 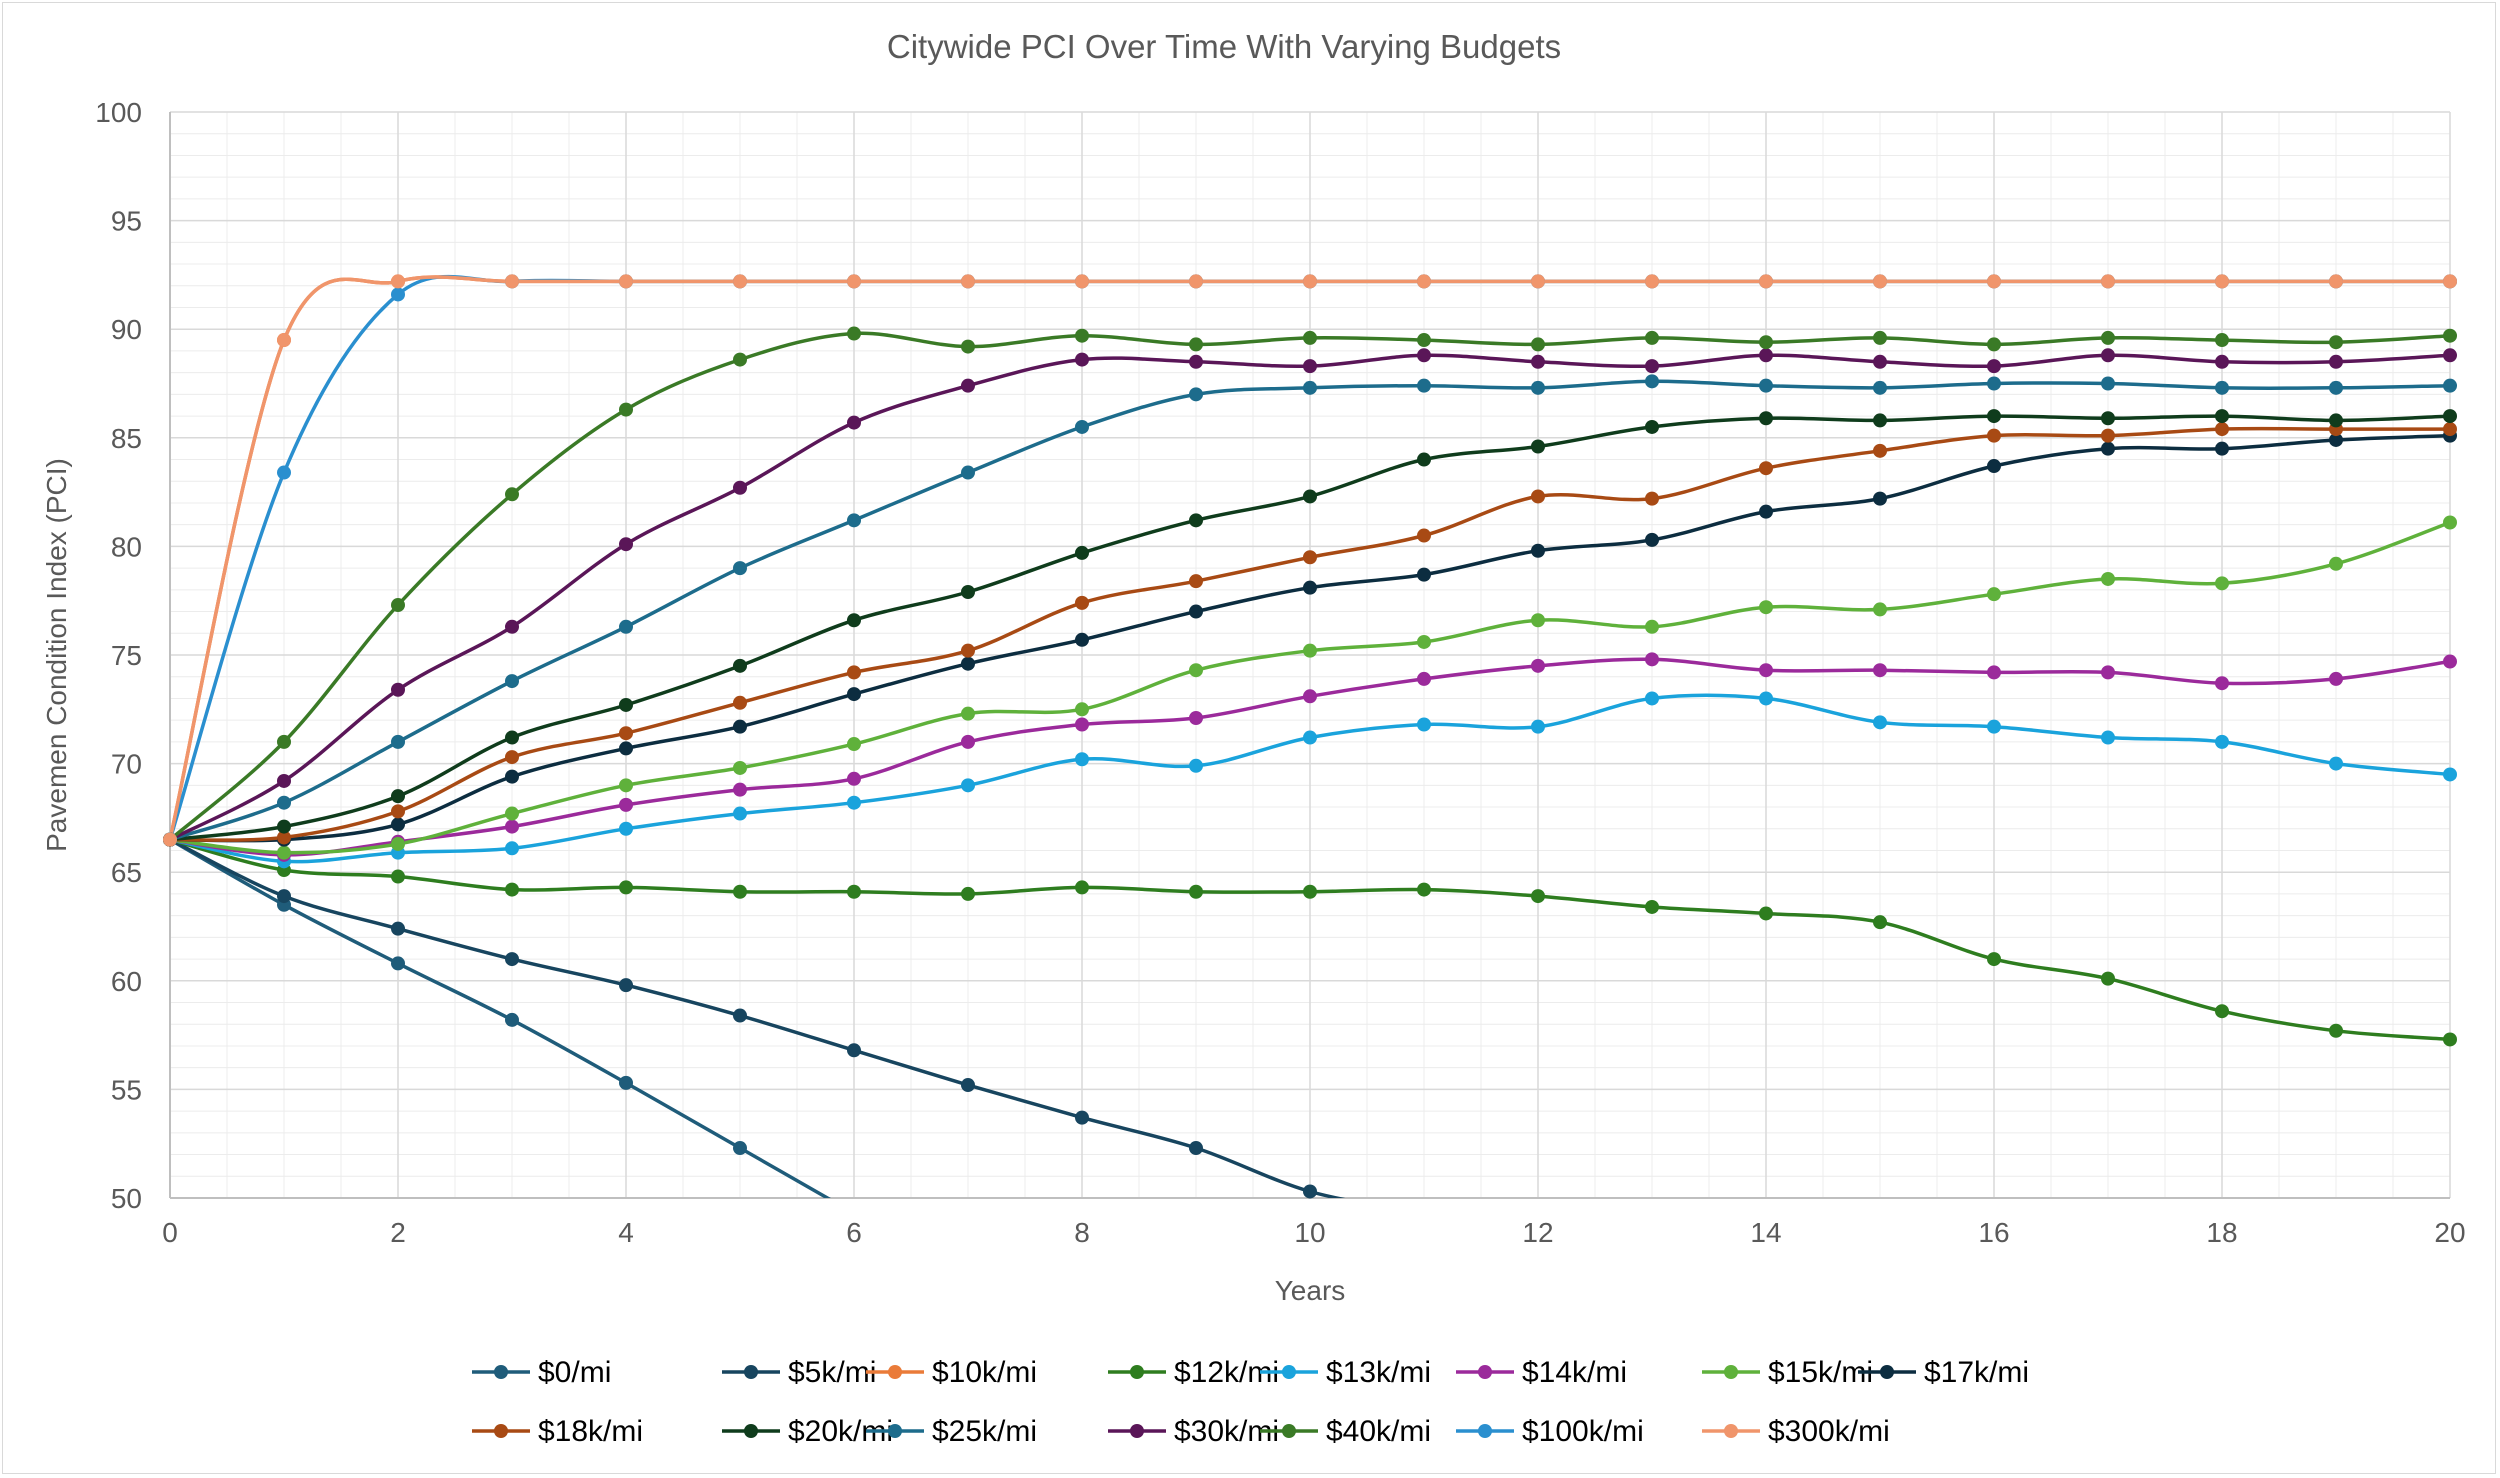 I want to click on legend-item: $0/mi, so click(x=541, y=1372).